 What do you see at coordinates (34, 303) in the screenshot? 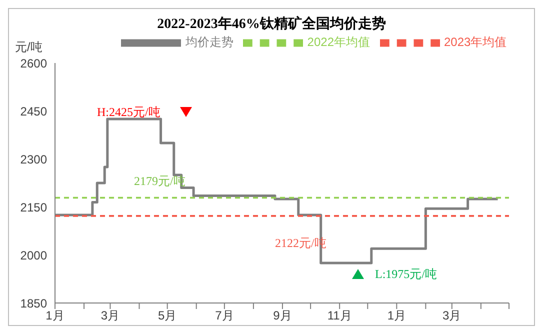
I see `y-tick-label: 1850` at bounding box center [34, 303].